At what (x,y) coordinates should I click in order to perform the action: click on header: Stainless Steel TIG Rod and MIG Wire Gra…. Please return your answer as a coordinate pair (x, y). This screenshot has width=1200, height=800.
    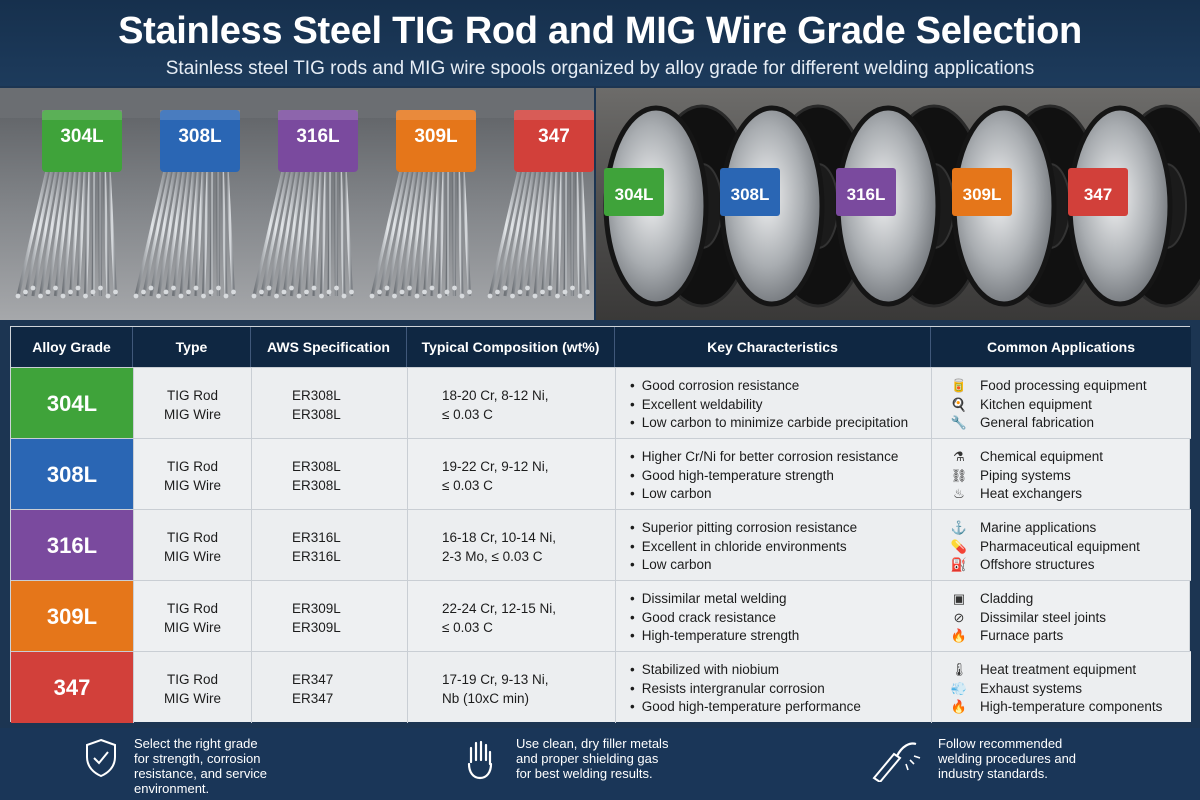
    Looking at the image, I should click on (600, 43).